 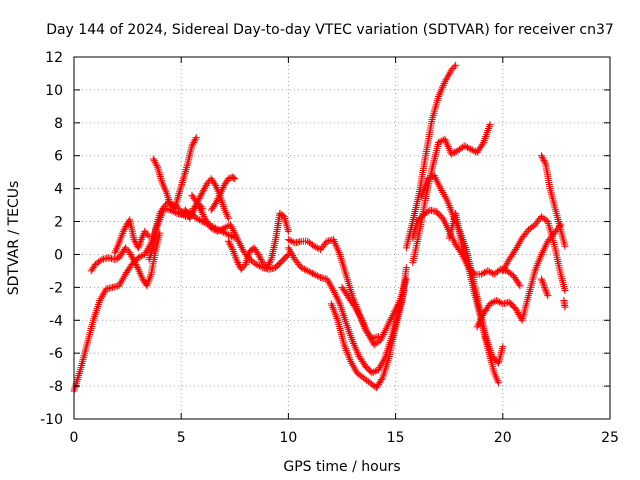 I want to click on x-axis-label: GPS time / hours, so click(x=341, y=467).